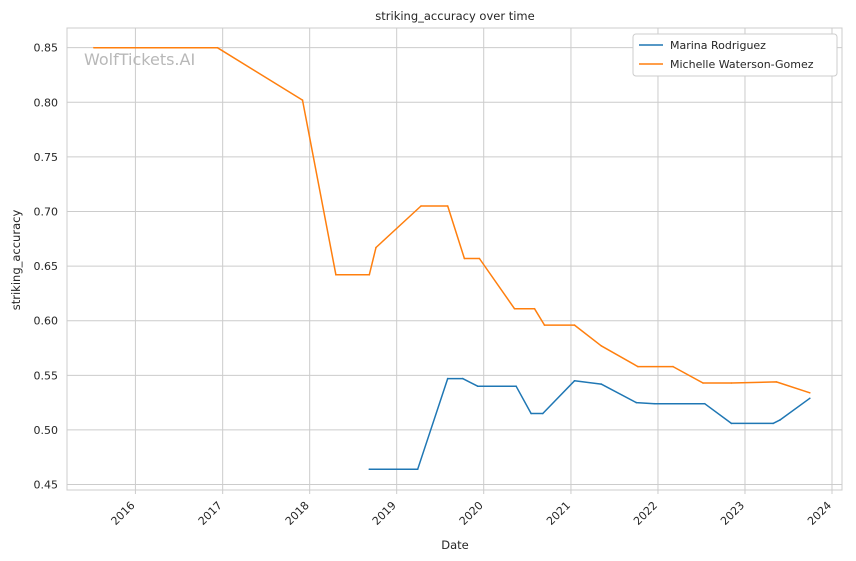  I want to click on legend: Marina Rodriguez Michelle Waterson-Gomez, so click(735, 55).